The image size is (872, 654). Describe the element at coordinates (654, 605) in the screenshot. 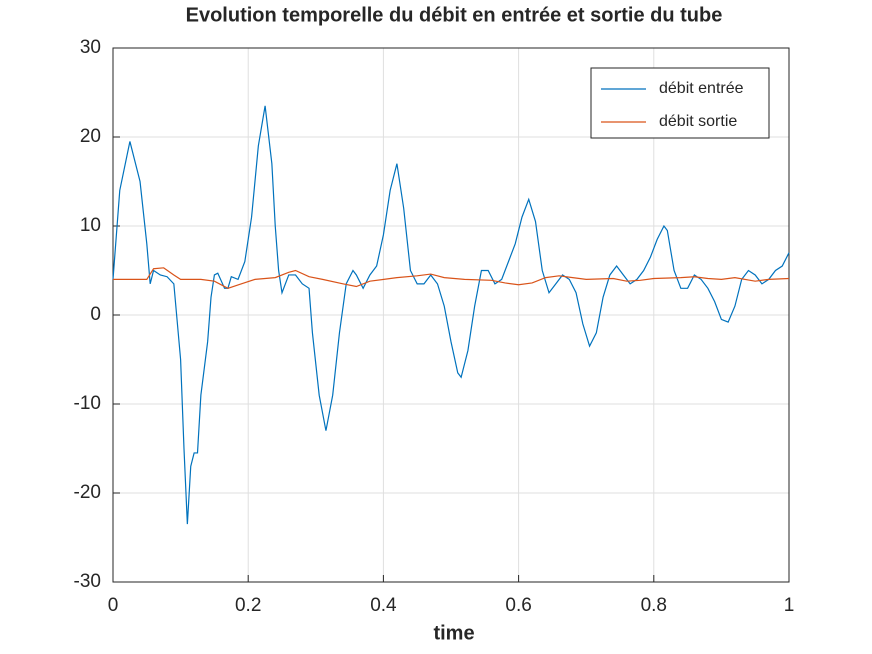

I see `x-tick-label: 0.8` at that location.